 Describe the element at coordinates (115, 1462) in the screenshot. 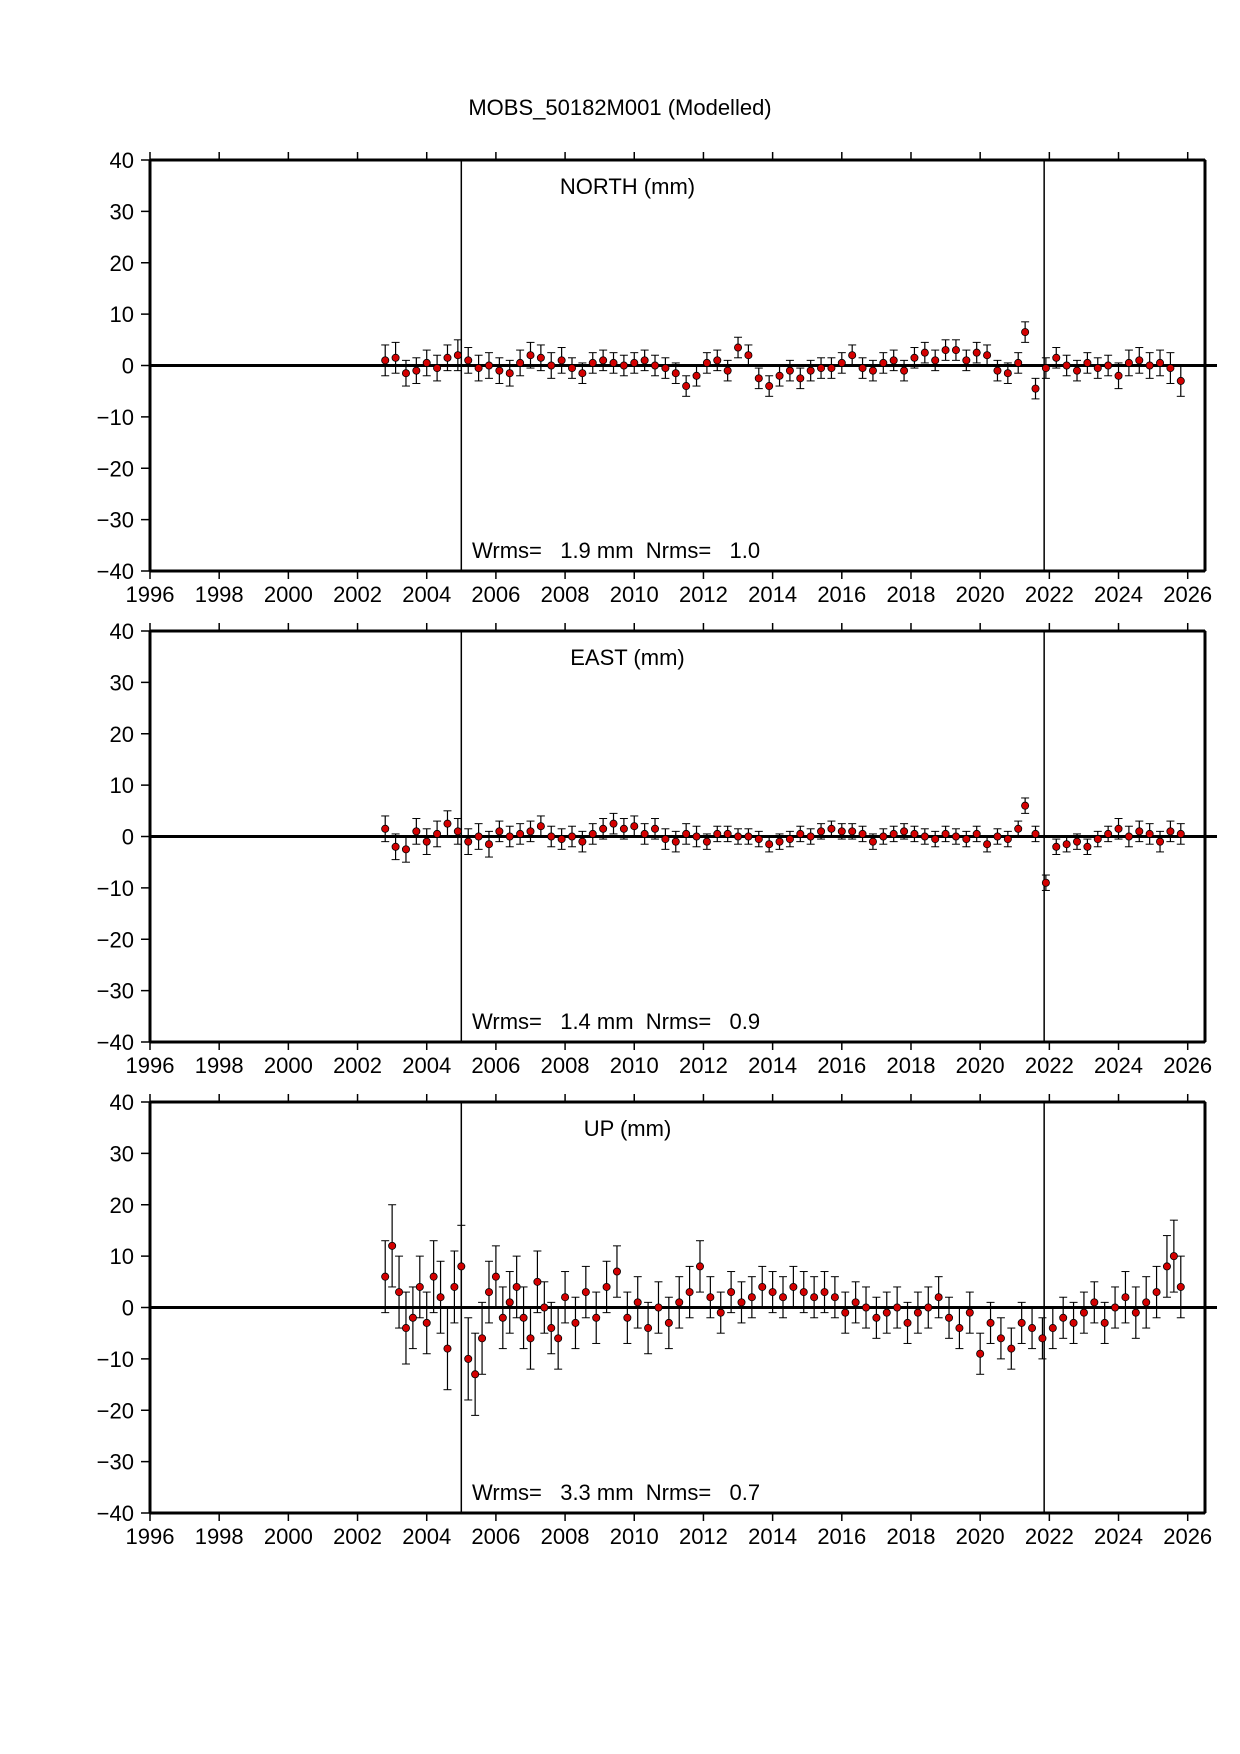

I see `up-y-tick-label: −30` at that location.